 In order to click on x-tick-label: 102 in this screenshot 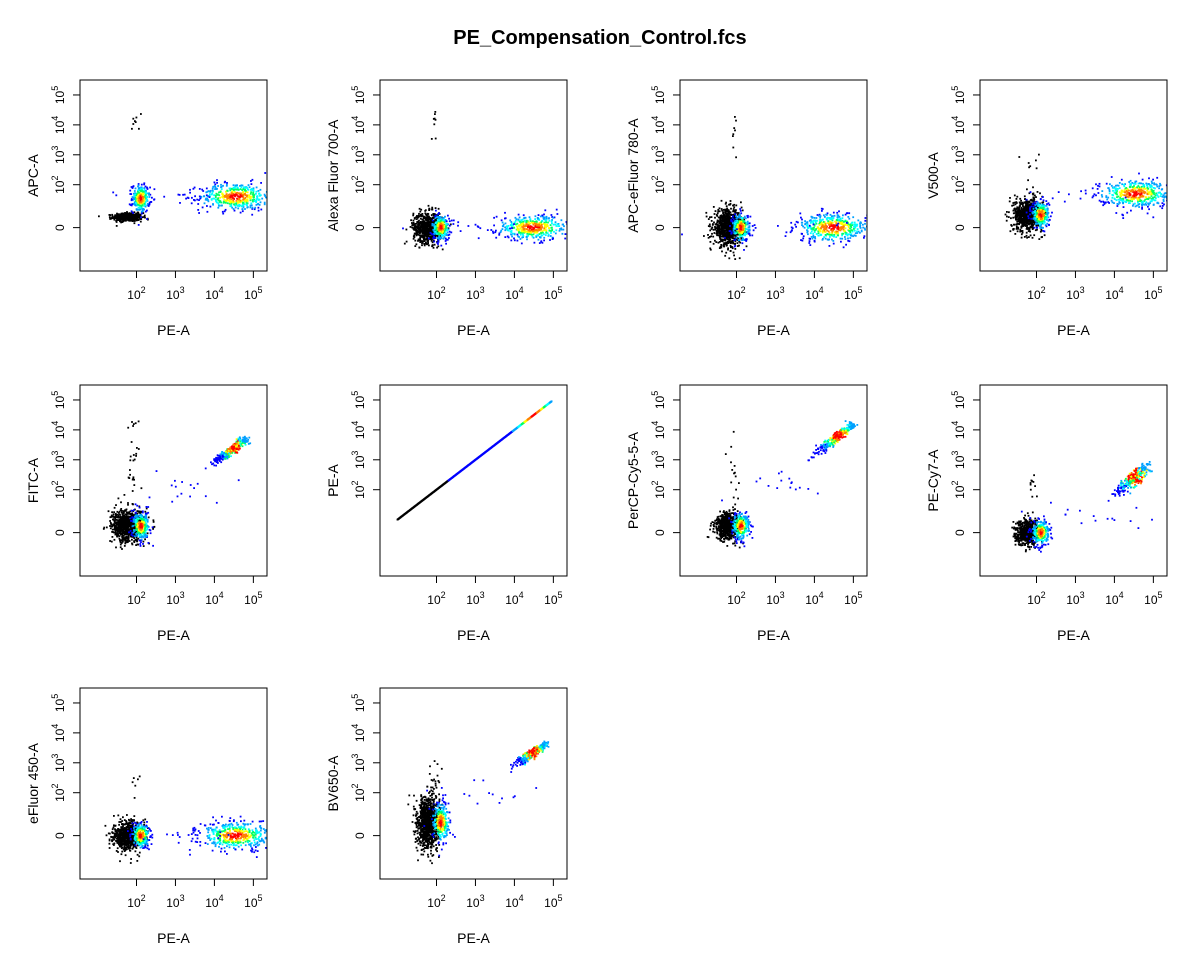, I will do `click(436, 293)`.